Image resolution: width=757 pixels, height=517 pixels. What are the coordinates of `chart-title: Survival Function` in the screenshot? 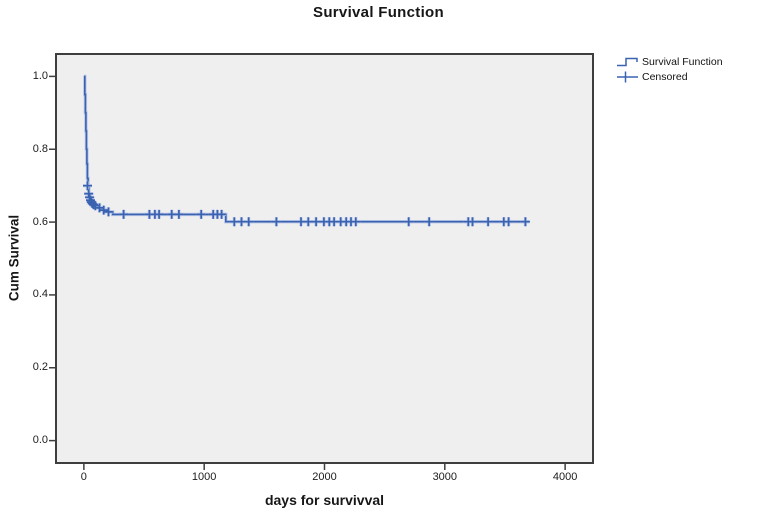 It's located at (378, 12).